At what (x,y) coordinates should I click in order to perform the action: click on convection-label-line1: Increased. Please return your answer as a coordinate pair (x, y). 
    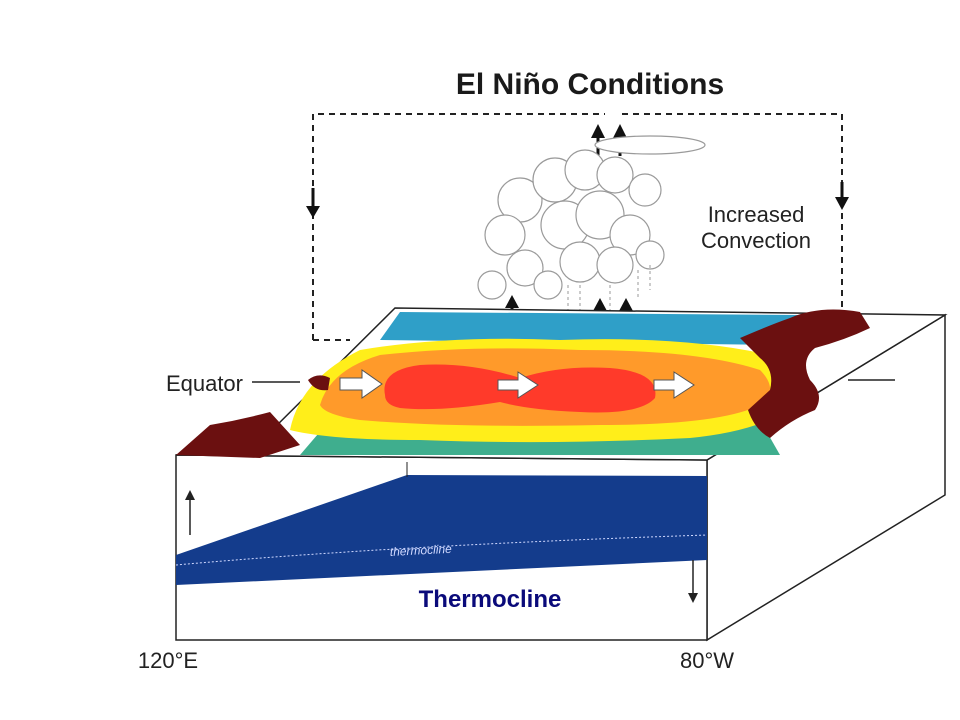
    Looking at the image, I should click on (756, 214).